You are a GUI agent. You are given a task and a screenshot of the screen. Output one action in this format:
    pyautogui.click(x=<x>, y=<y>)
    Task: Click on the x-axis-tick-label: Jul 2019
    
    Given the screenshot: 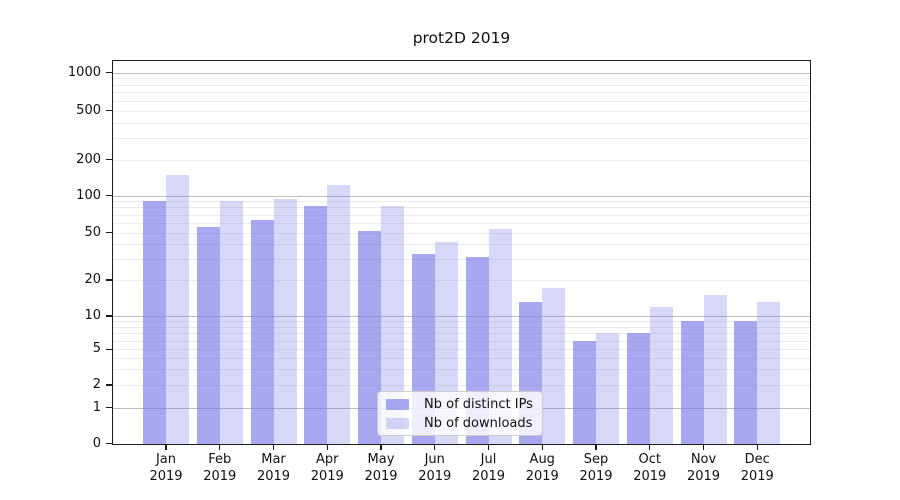 What is the action you would take?
    pyautogui.click(x=489, y=468)
    